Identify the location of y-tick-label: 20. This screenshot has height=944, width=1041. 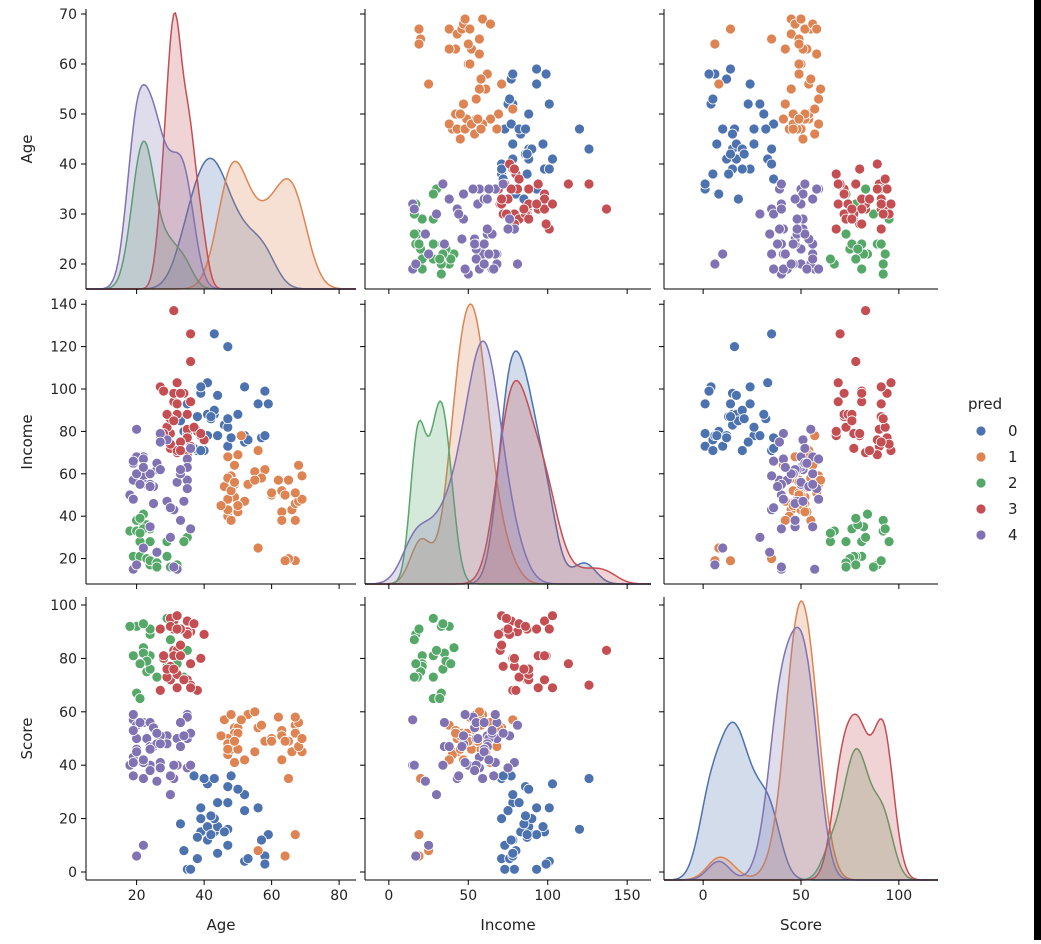
(68, 820).